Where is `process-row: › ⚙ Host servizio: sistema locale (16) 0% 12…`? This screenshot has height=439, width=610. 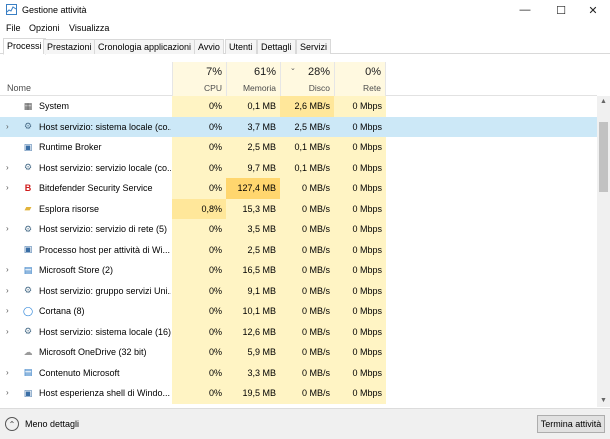
process-row: › ⚙ Host servizio: sistema locale (16) 0% 12… is located at coordinates (298, 331).